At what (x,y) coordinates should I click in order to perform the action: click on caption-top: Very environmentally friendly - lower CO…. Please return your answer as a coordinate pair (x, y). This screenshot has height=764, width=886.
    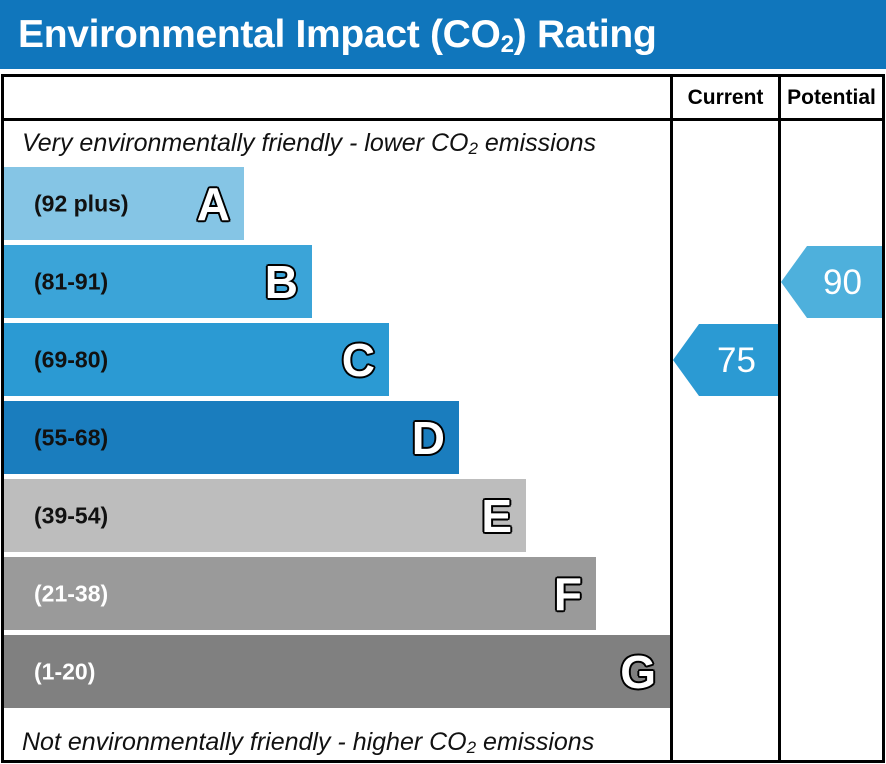
    Looking at the image, I should click on (342, 143).